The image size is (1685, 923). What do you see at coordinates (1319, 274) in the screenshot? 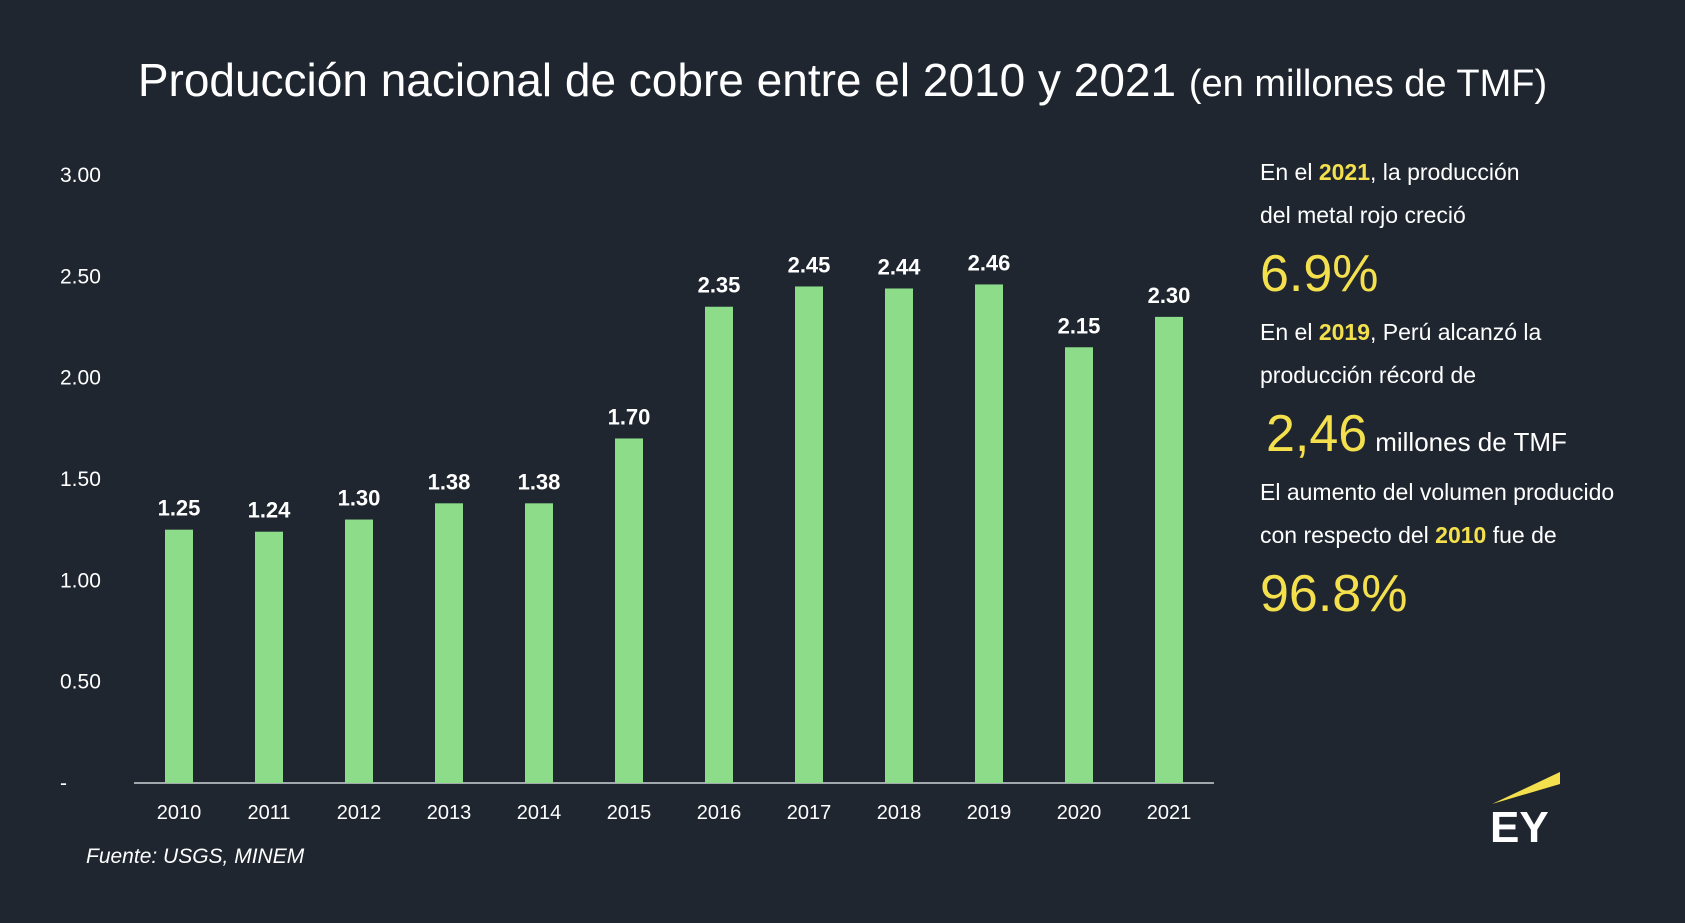
I see `growth-value: 6.9%` at bounding box center [1319, 274].